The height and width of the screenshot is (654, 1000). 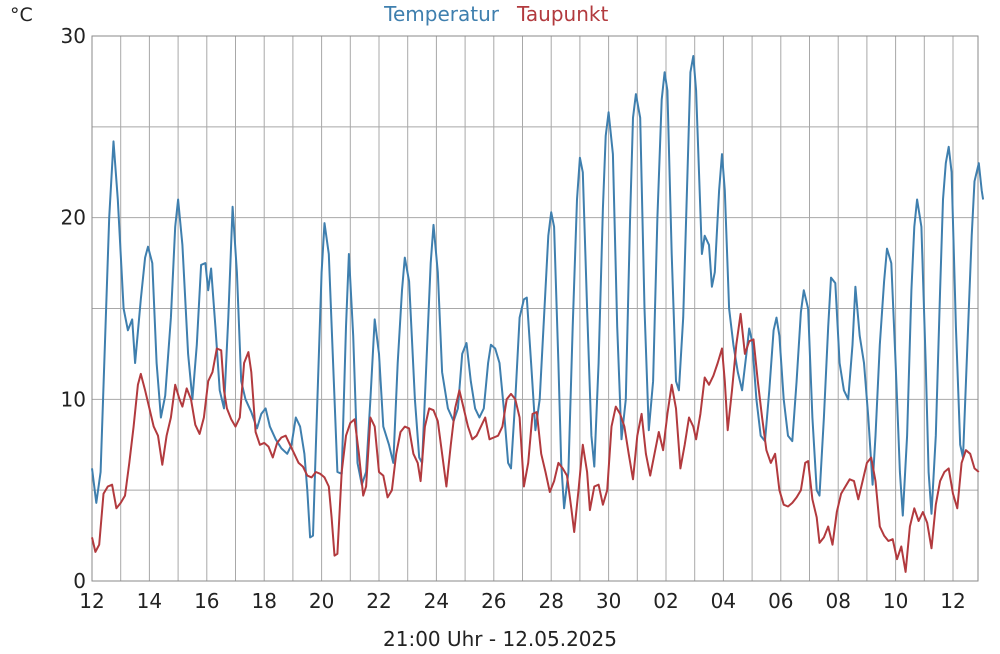 I want to click on chart-footer-timestamp: 21:00 Uhr - 12.05.2025, so click(x=500, y=638).